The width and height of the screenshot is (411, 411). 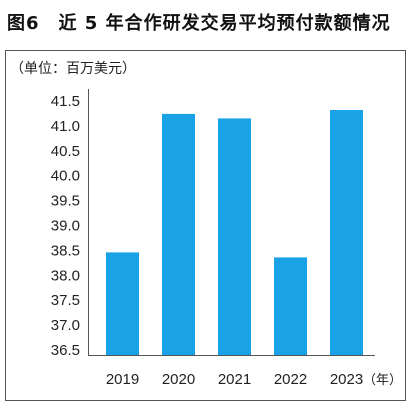 What do you see at coordinates (122, 379) in the screenshot?
I see `x-tick-label: 2019` at bounding box center [122, 379].